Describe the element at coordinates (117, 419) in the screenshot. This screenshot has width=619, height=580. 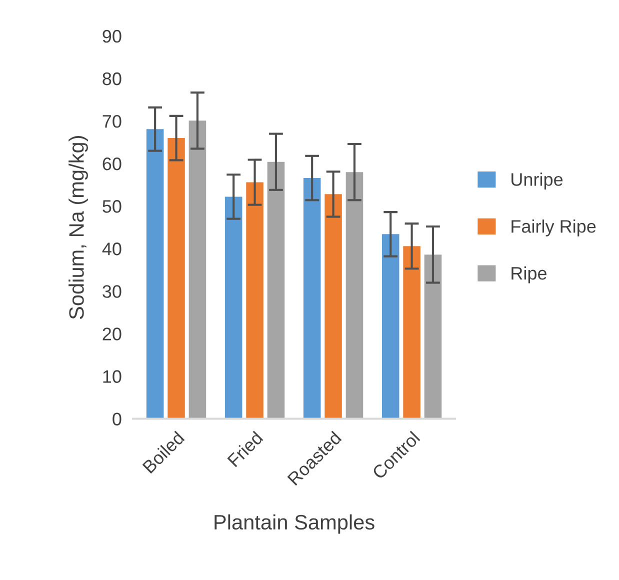
I see `y-tick-label: 0` at that location.